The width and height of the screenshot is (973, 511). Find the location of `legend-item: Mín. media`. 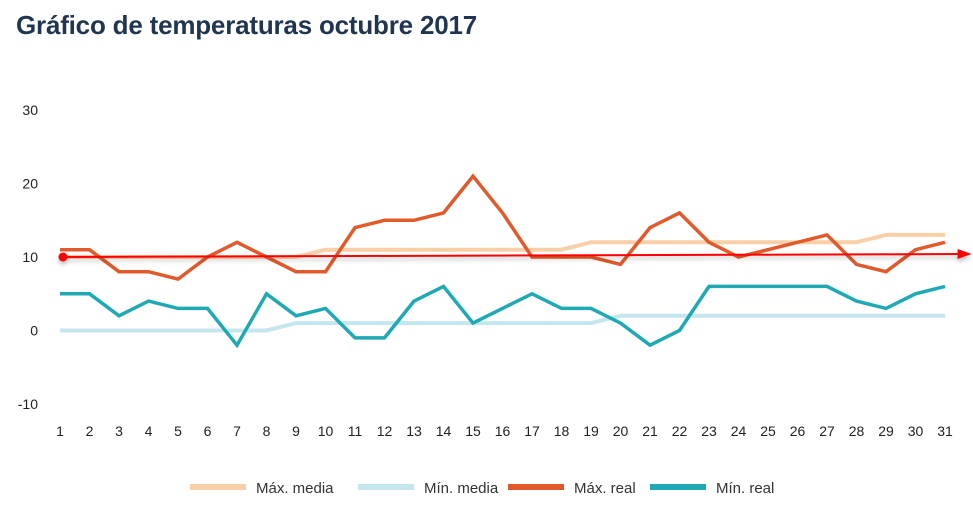

legend-item: Mín. media is located at coordinates (428, 488).